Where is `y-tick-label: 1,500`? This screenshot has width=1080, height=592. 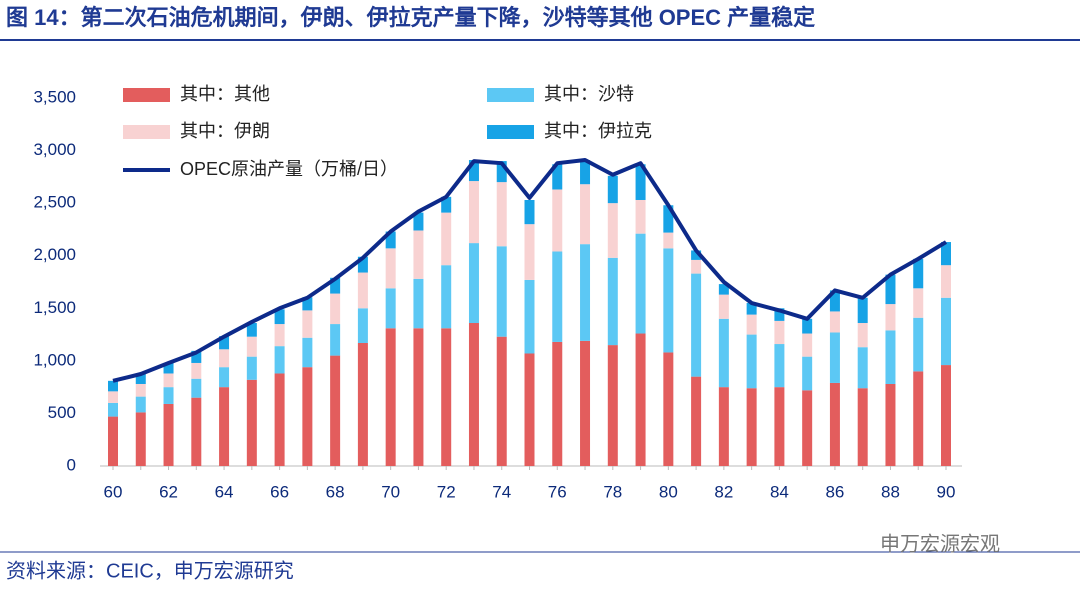
y-tick-label: 1,500 is located at coordinates (54, 307).